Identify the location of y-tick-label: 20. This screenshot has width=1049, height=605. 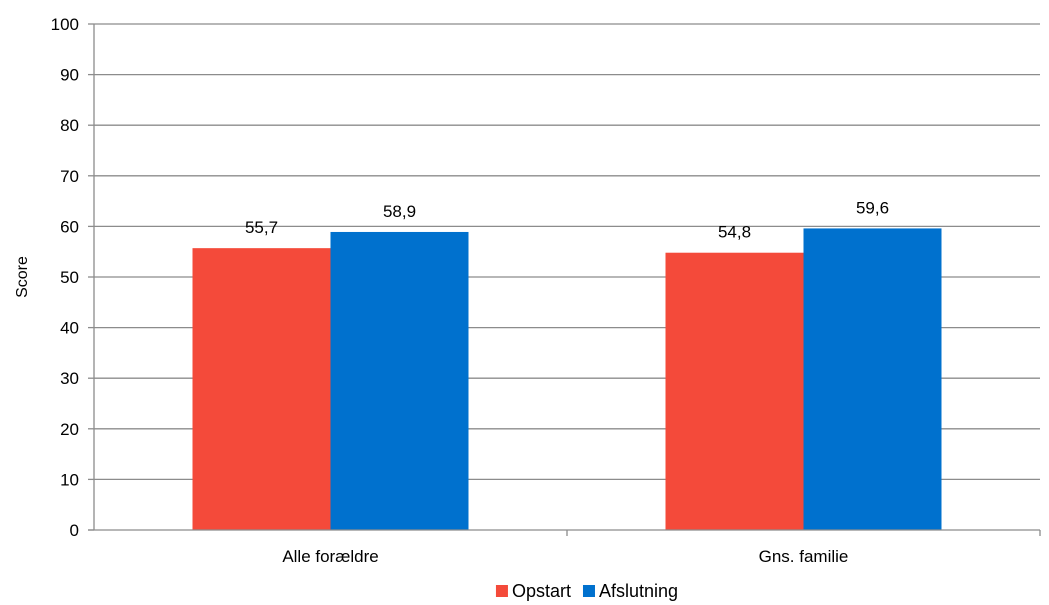
(69, 429).